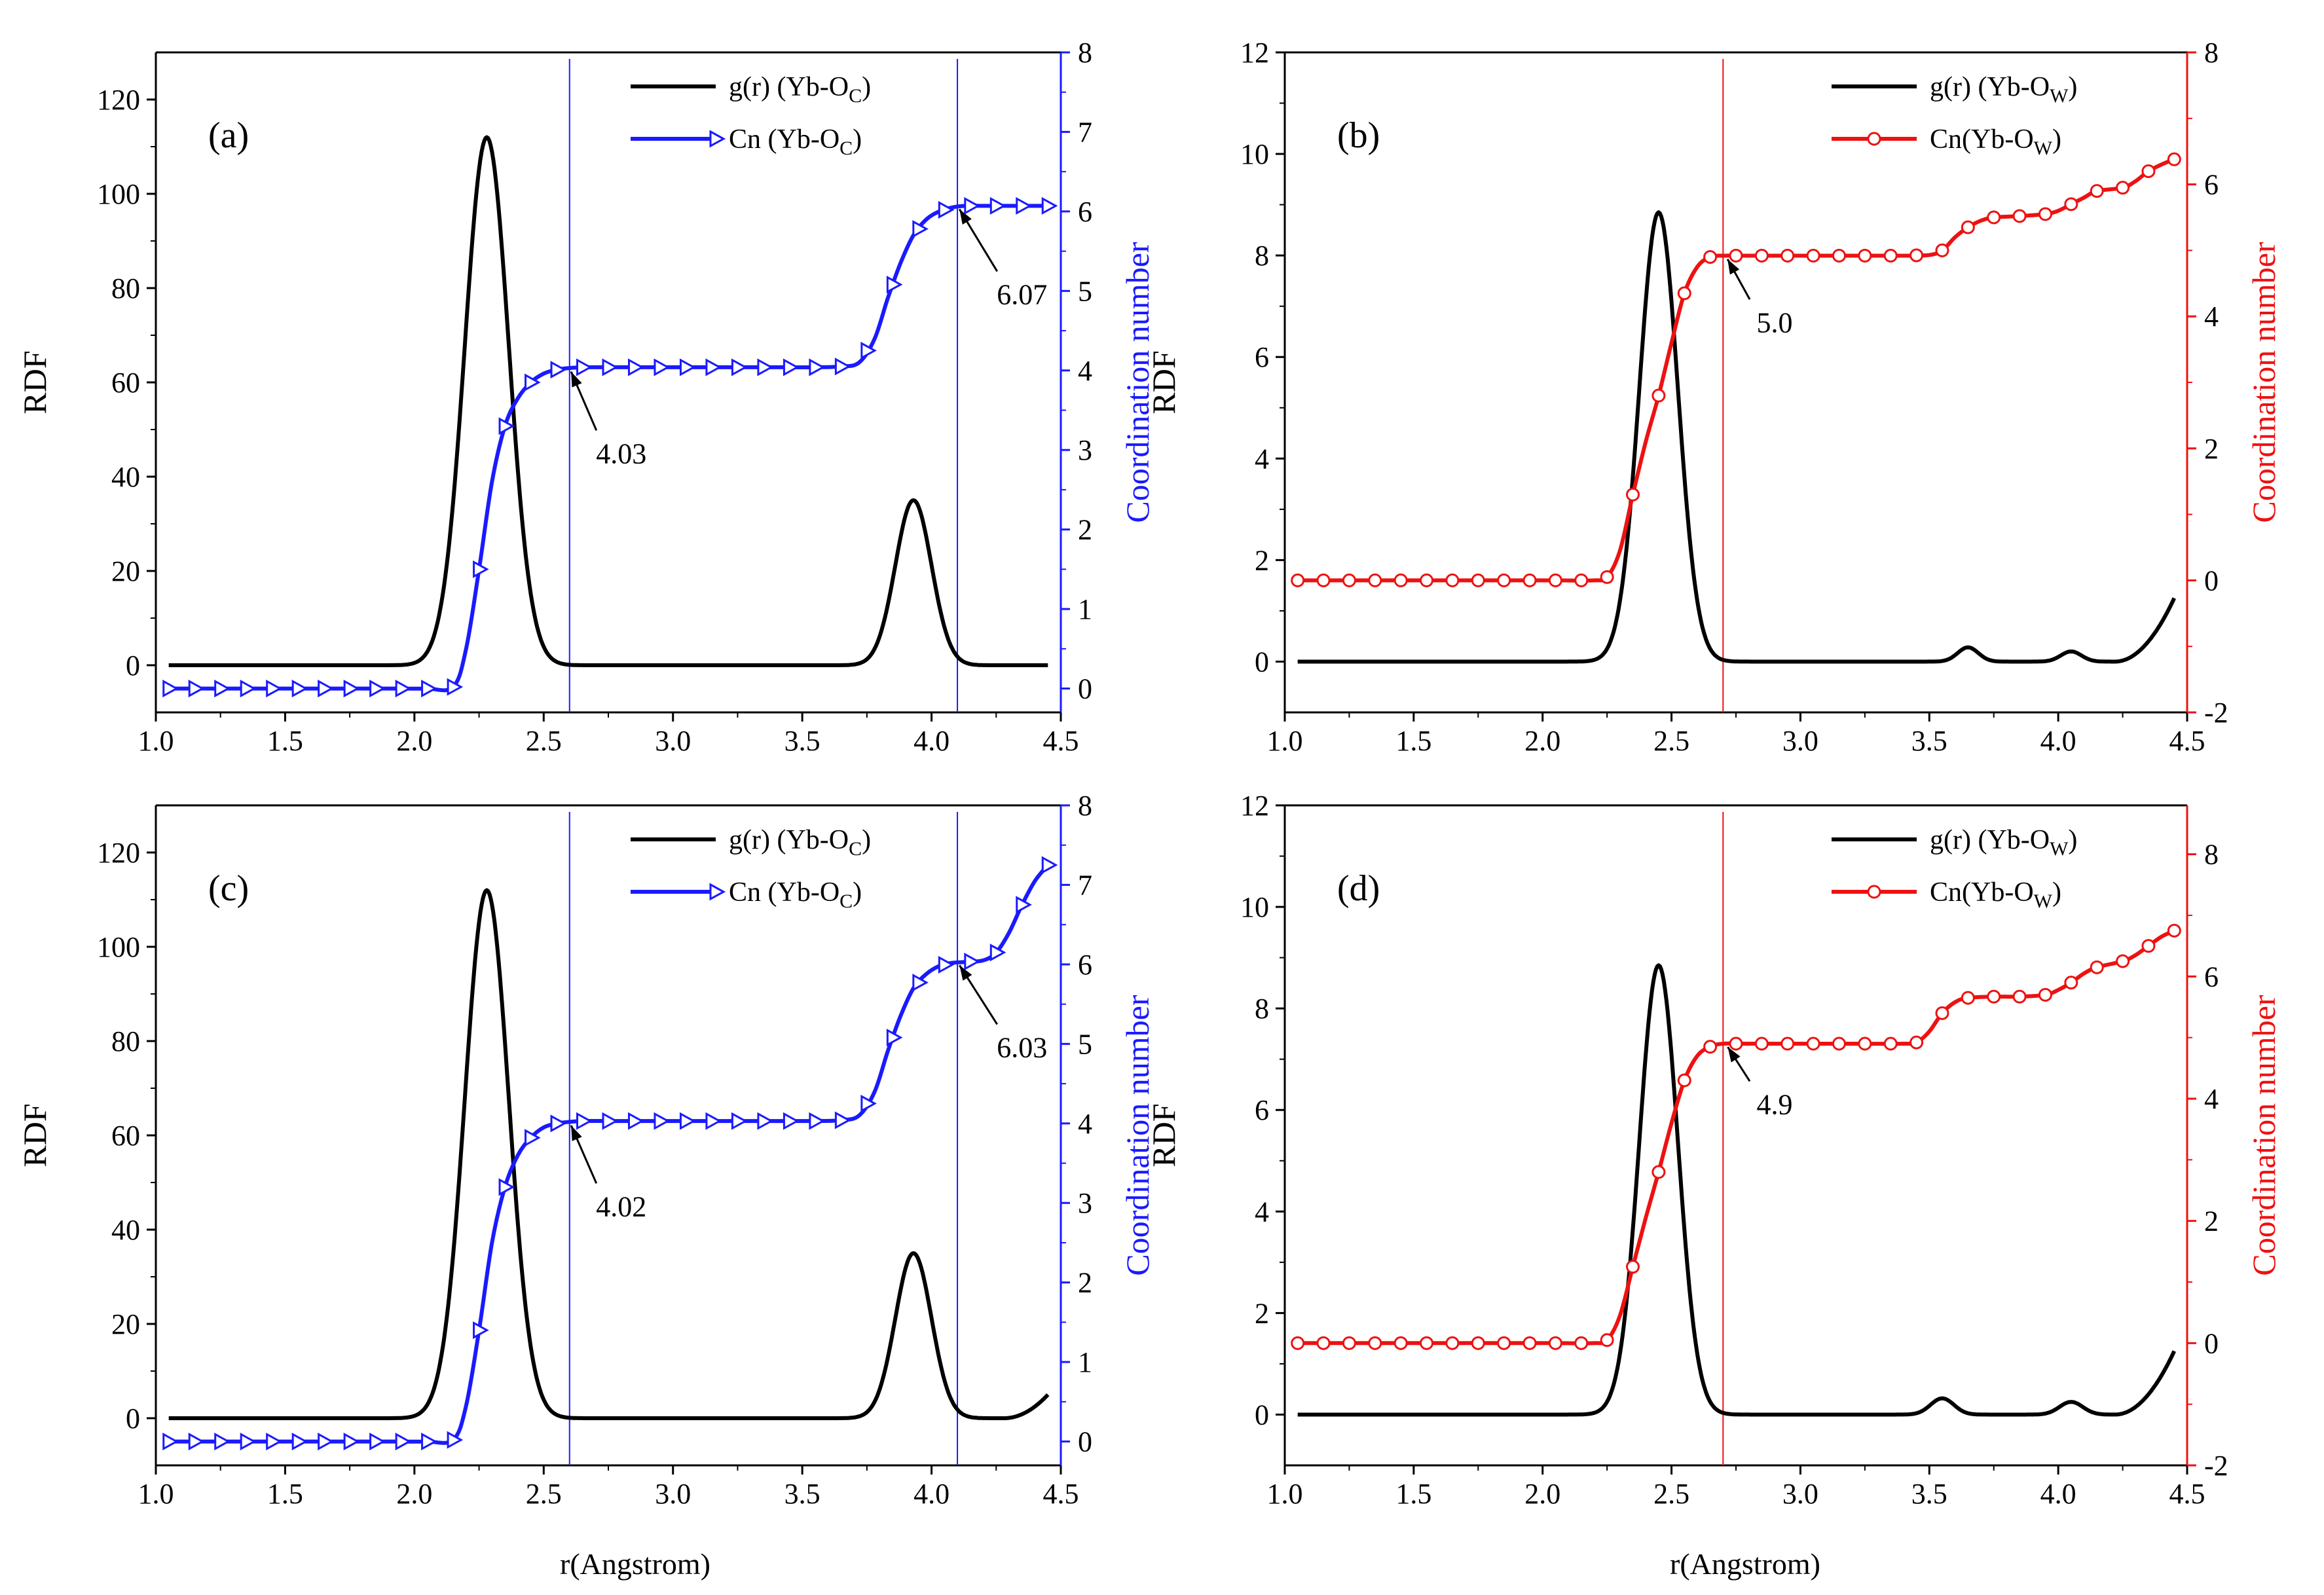  I want to click on x-tick-label: 2.0, so click(1542, 1494).